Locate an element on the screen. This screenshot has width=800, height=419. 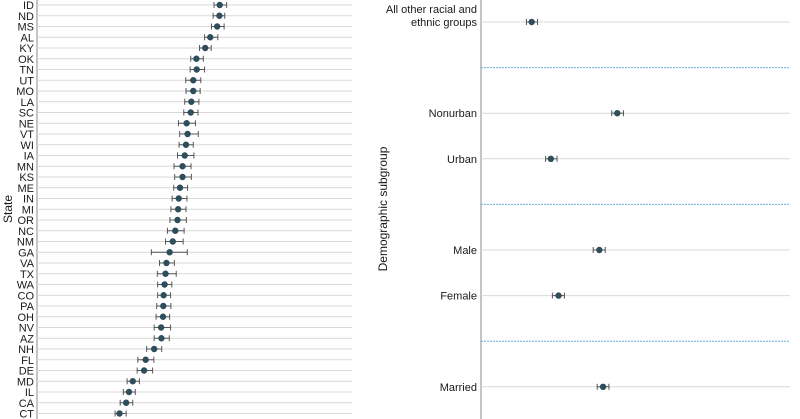
state-id-label: ID is located at coordinates (28, 6).